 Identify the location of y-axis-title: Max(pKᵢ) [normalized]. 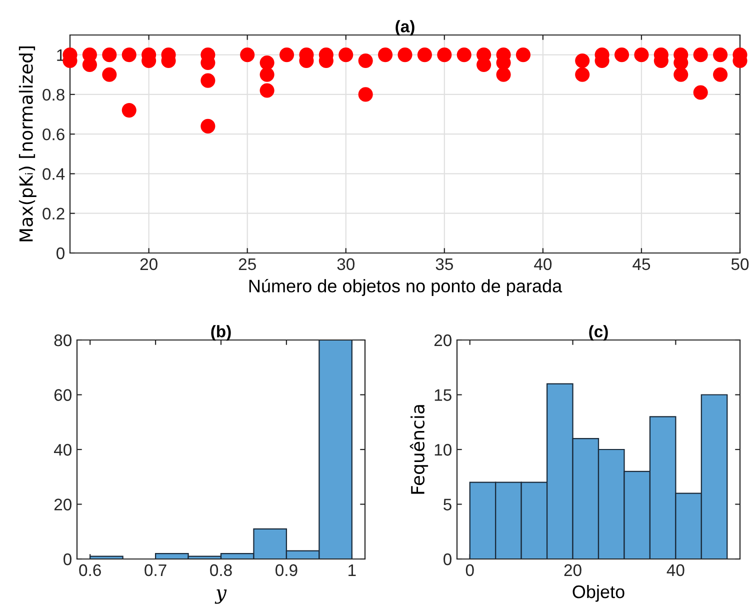
(27, 144).